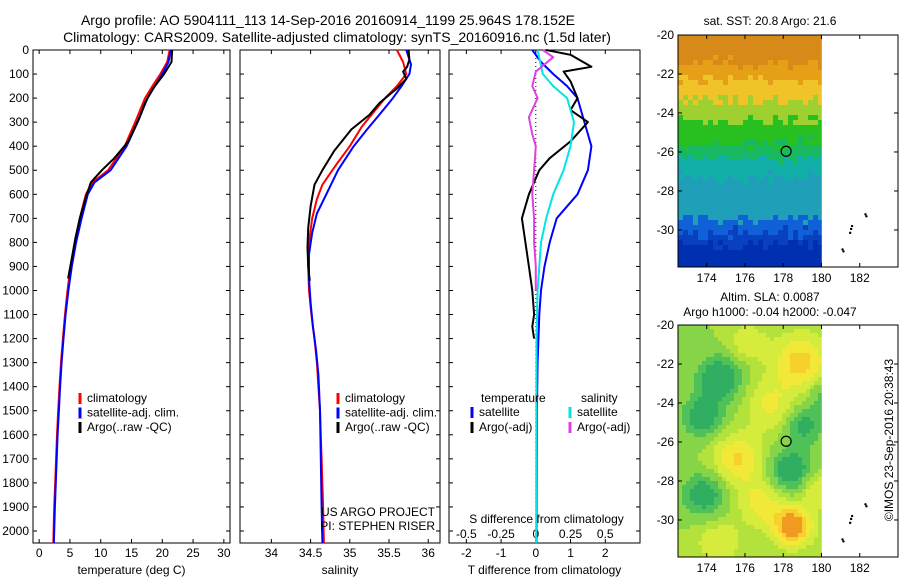  I want to click on y-tick-label: 600, so click(19, 194).